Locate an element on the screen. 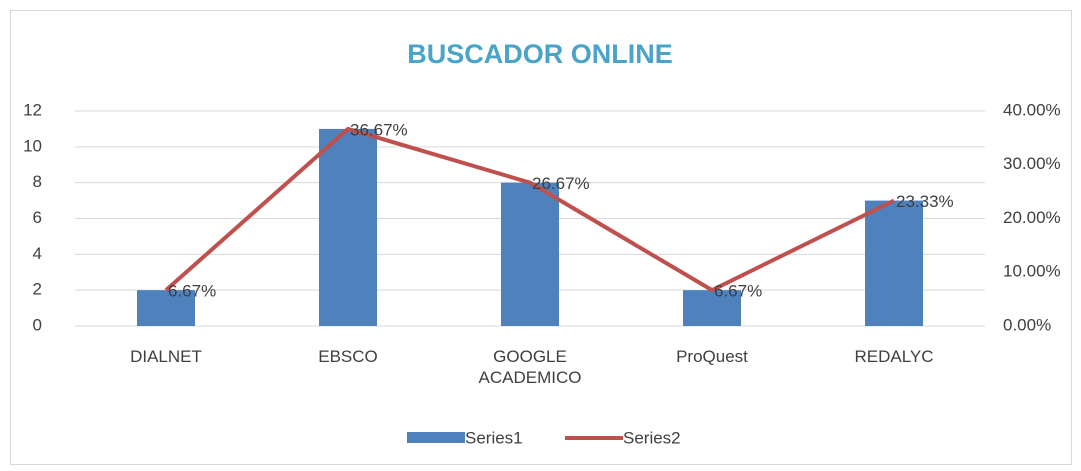 The width and height of the screenshot is (1081, 471). x-tick-label-box: DIALNET is located at coordinates (166, 356).